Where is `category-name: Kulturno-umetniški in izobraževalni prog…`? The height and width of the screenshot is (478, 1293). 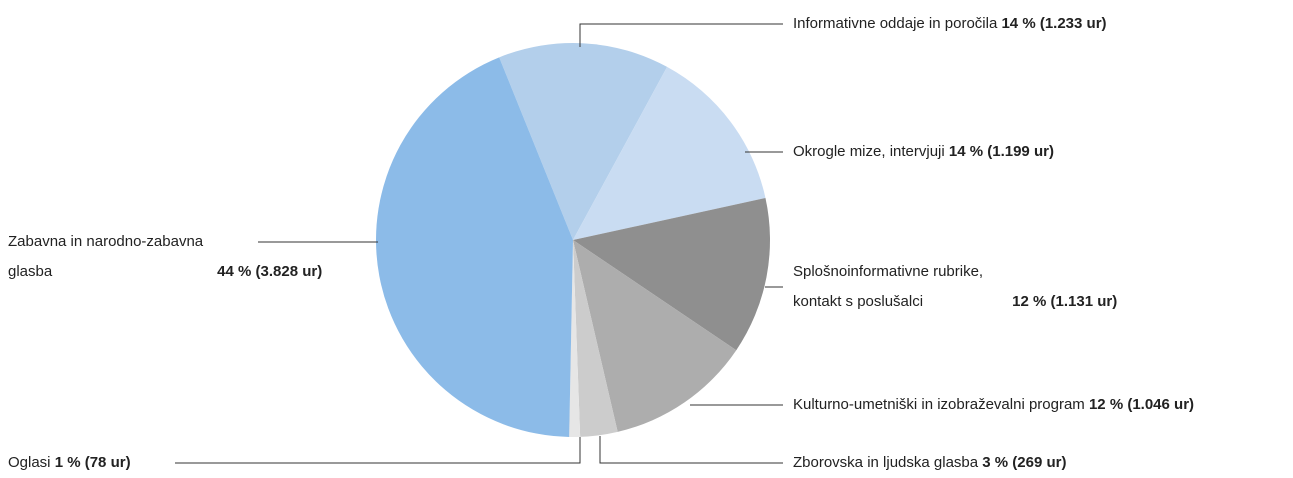 category-name: Kulturno-umetniški in izobraževalni prog… is located at coordinates (939, 404).